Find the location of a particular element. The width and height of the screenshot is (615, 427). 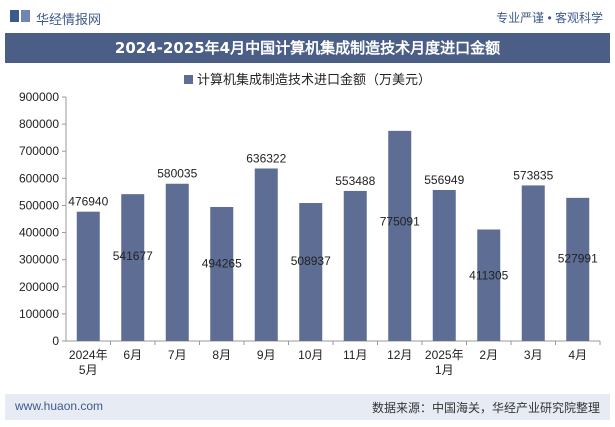

y-tick-label: 200000 is located at coordinates (39, 287).